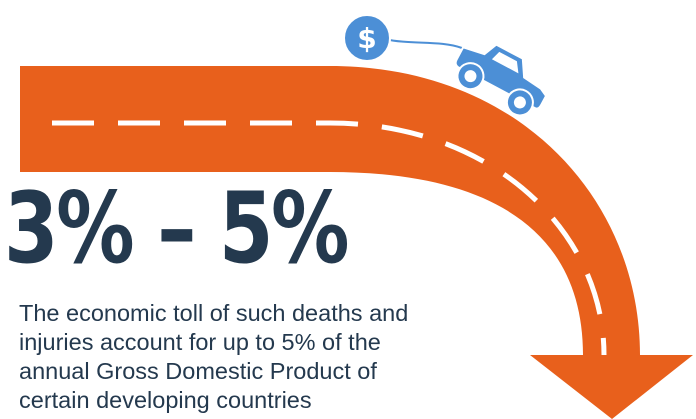  I want to click on dollar-coin-icon: $, so click(367, 38).